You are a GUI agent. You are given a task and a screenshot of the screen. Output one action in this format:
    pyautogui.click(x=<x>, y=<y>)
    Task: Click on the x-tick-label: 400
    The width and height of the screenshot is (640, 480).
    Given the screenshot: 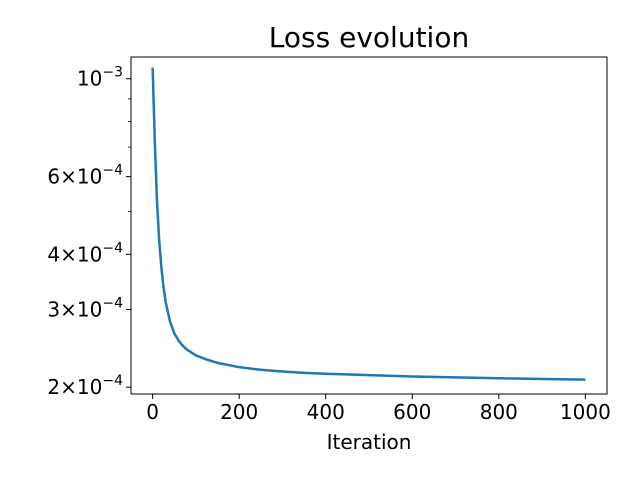 What is the action you would take?
    pyautogui.click(x=326, y=412)
    